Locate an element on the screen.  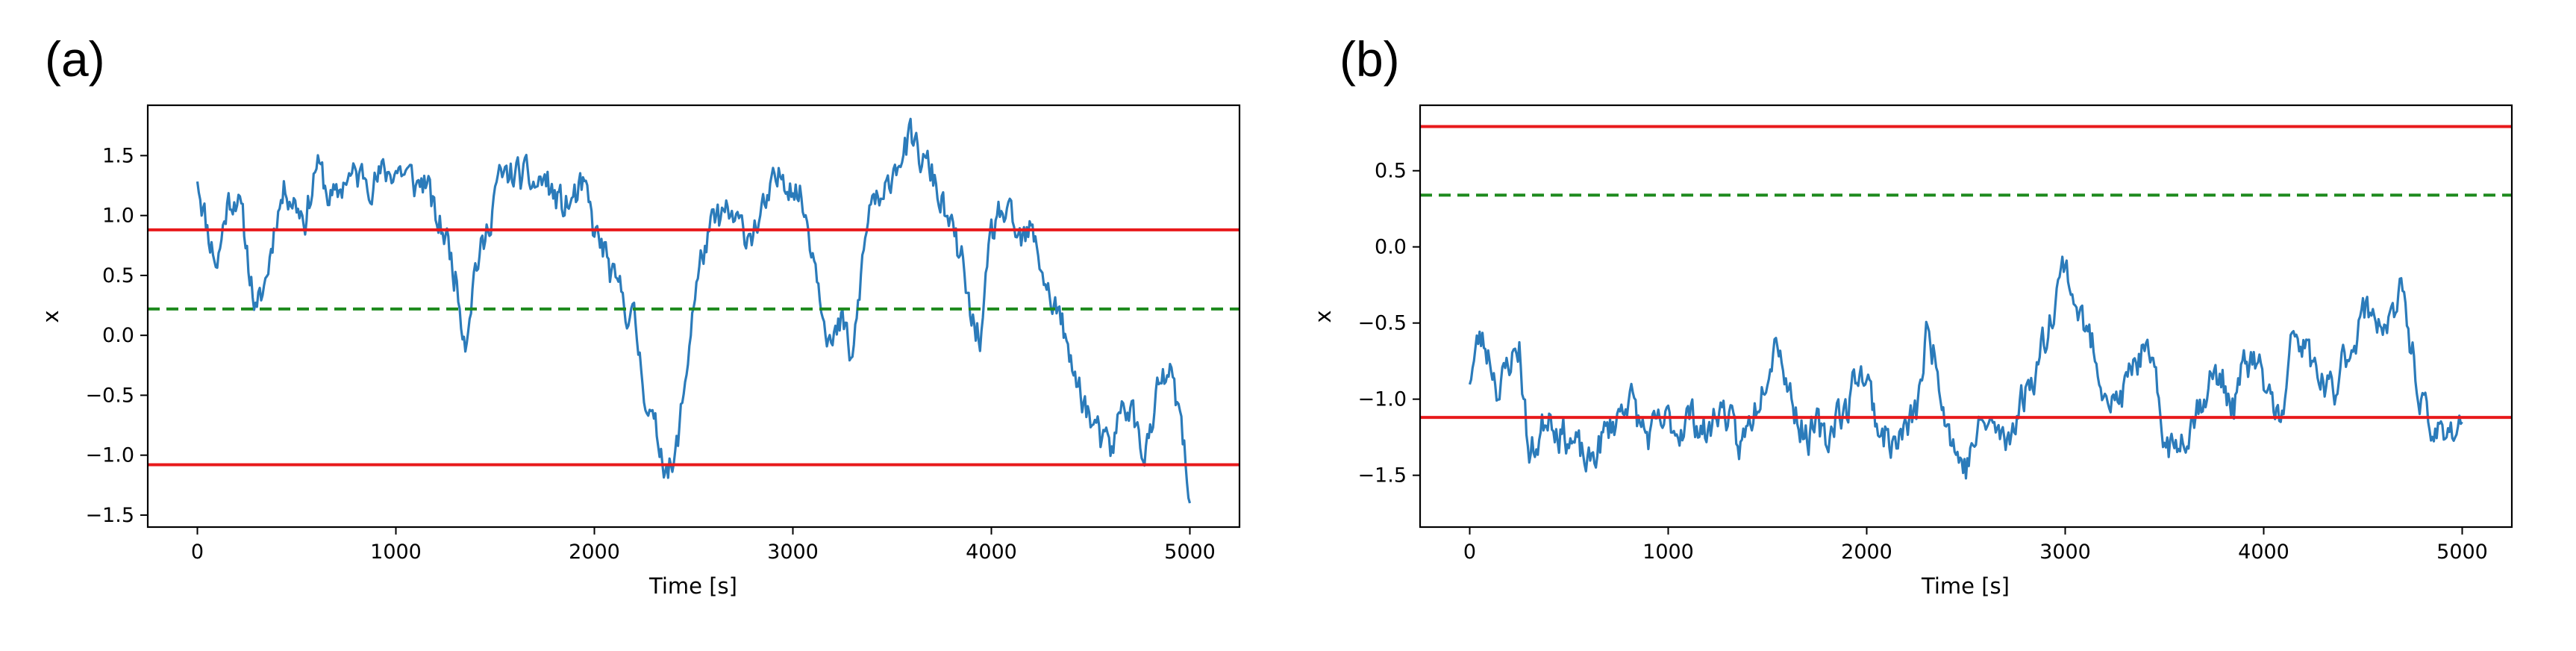
y-axis-label-b: x is located at coordinates (1323, 316).